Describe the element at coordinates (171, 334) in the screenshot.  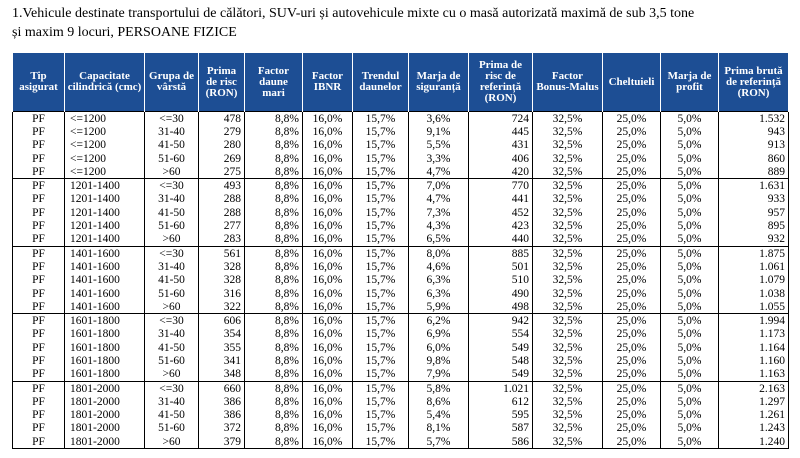
I see `table-cell: 31-40` at that location.